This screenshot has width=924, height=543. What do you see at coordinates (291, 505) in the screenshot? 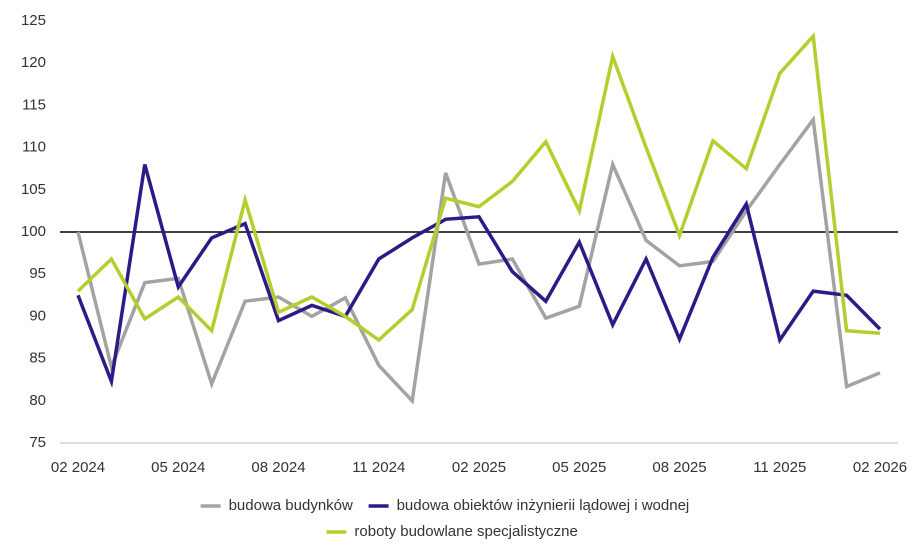
I see `legend-label: budowa budynków` at bounding box center [291, 505].